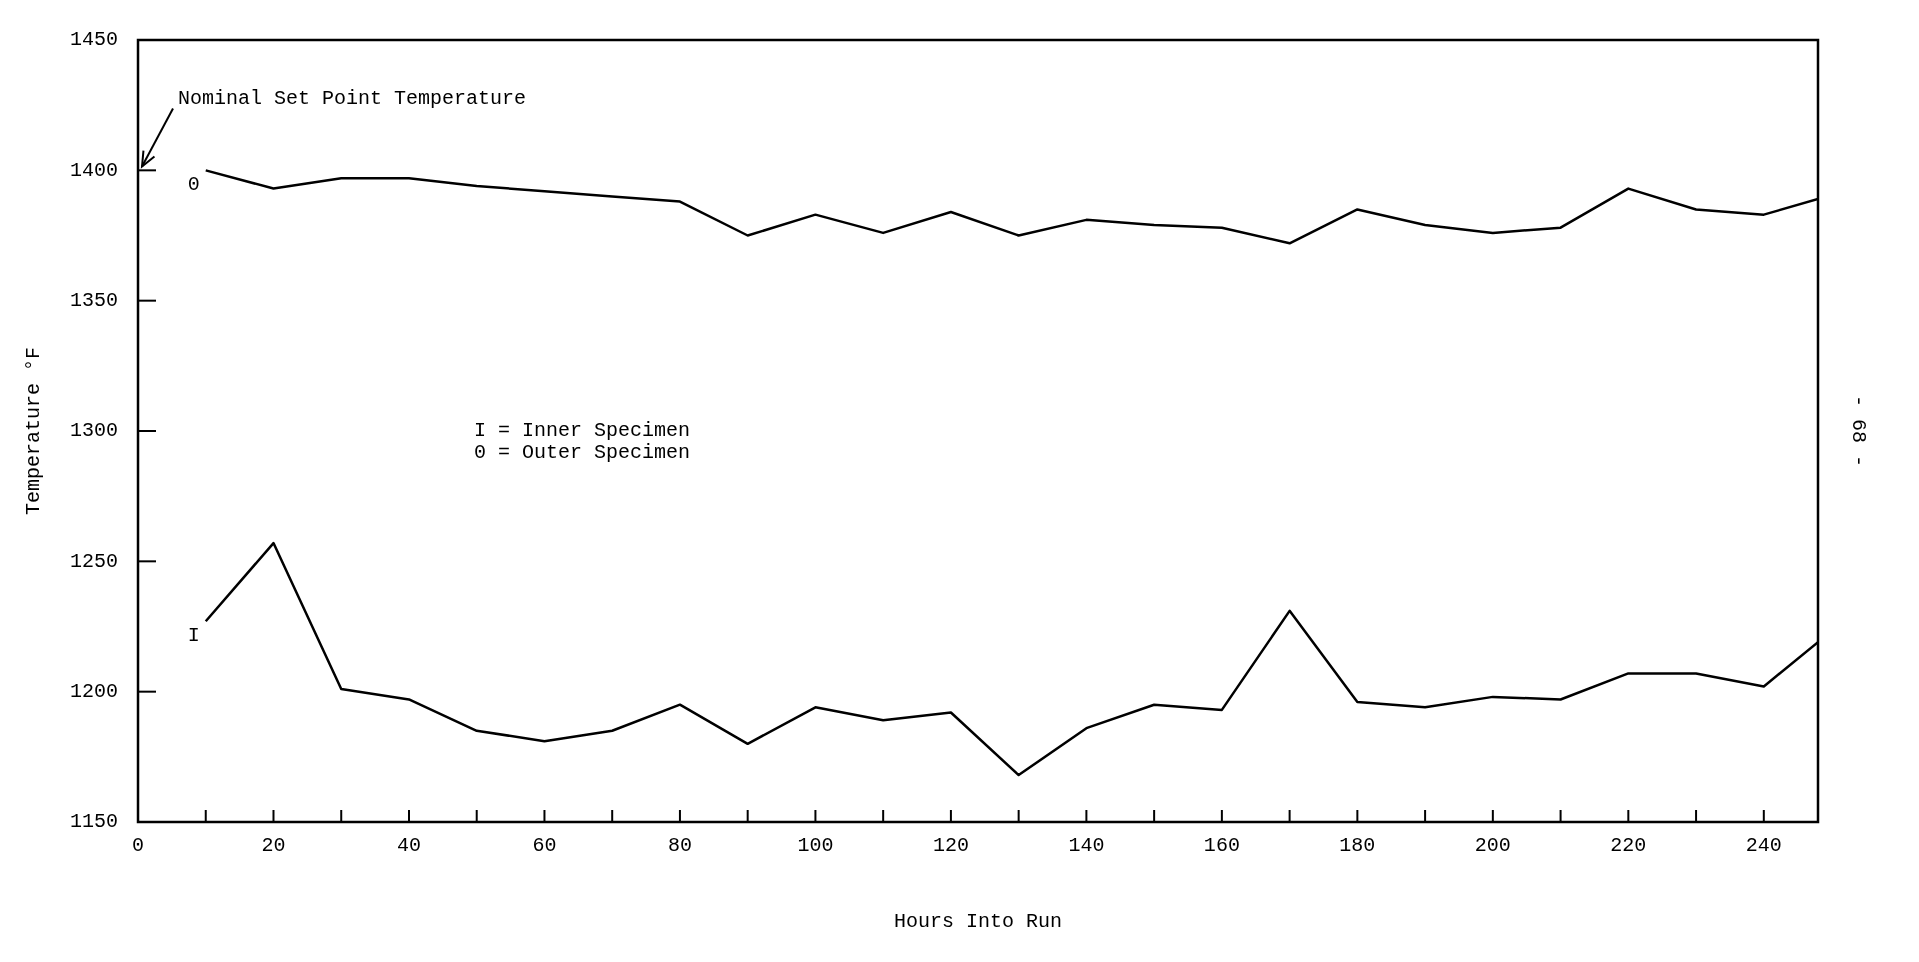 The height and width of the screenshot is (962, 1919). Describe the element at coordinates (1221, 846) in the screenshot. I see `x-tick-label: 160` at that location.